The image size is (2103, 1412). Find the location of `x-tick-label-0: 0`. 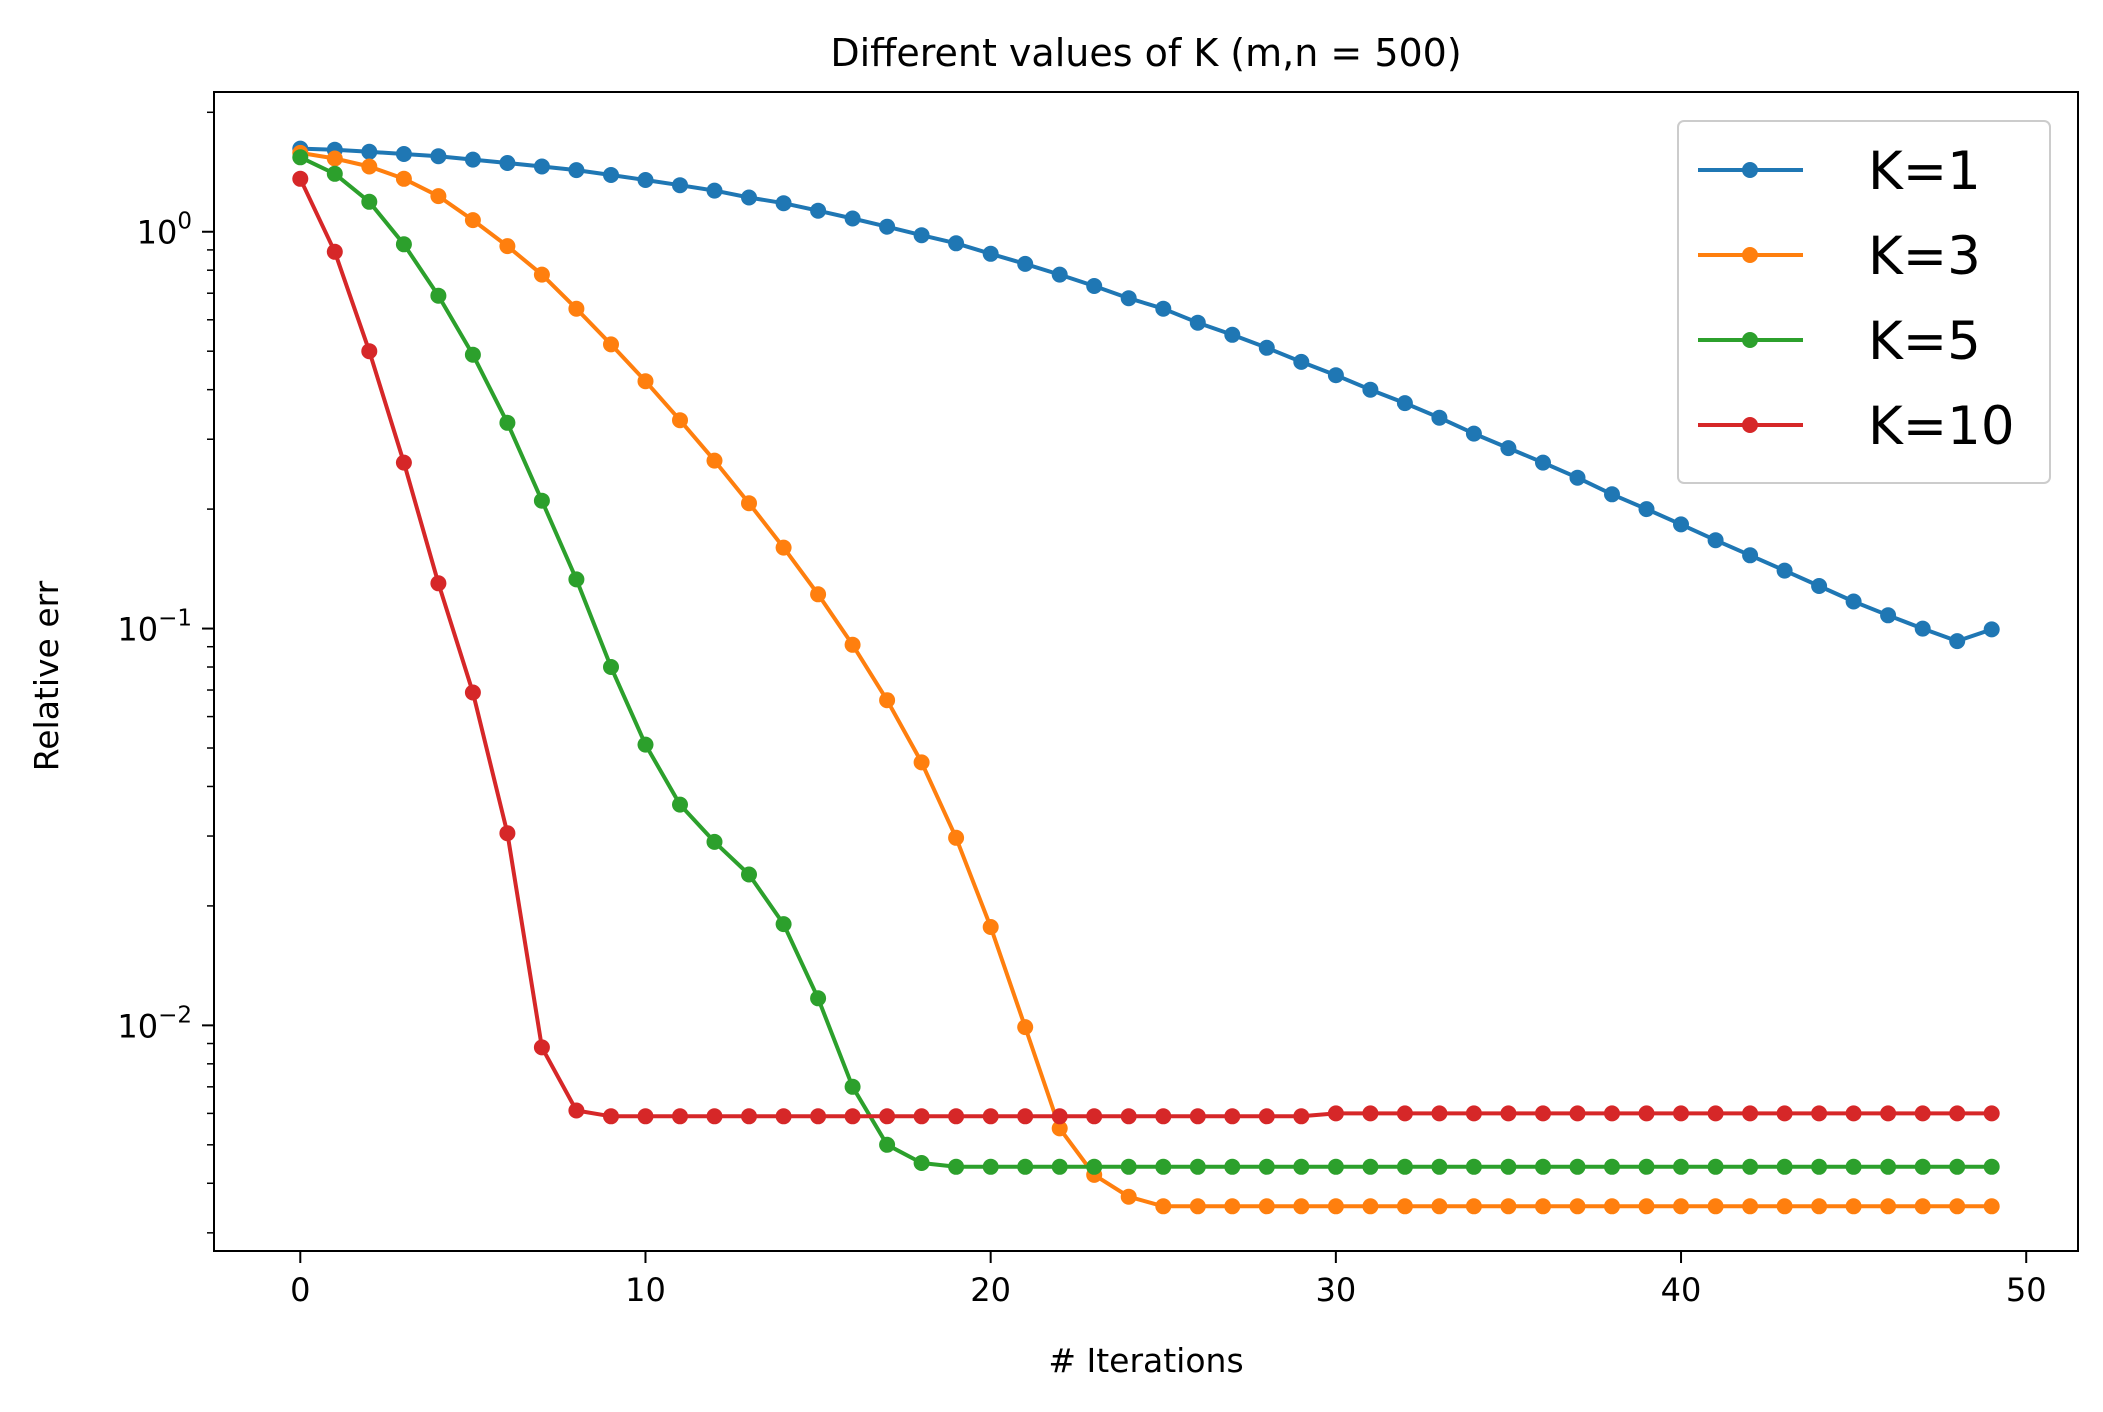

x-tick-label-0: 0 is located at coordinates (300, 1290).